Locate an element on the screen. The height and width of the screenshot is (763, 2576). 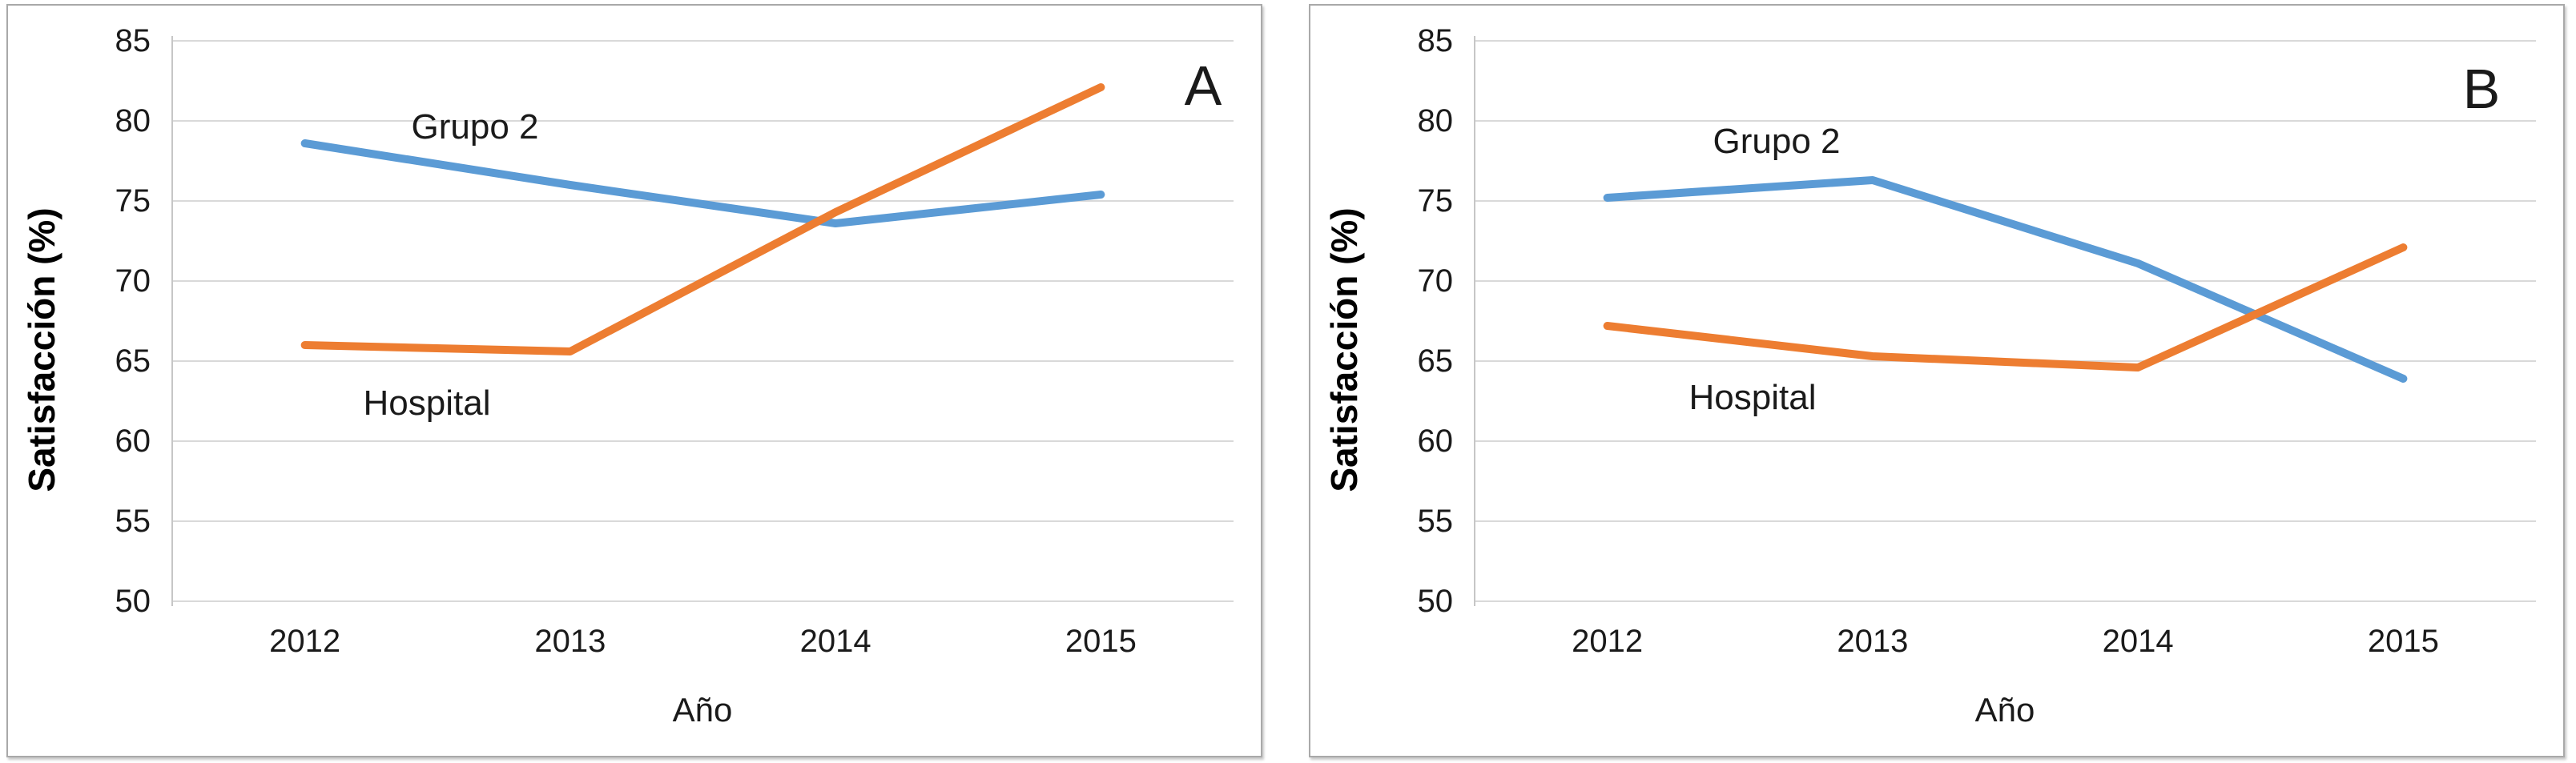
panel-letter-b: B is located at coordinates (2481, 89).